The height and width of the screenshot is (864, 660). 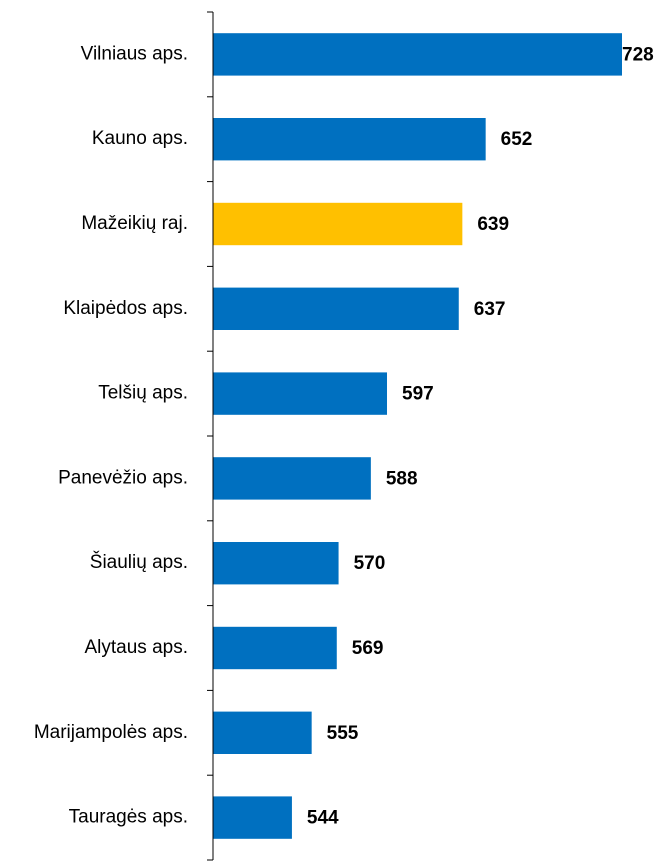 What do you see at coordinates (370, 563) in the screenshot?
I see `value-label: 570` at bounding box center [370, 563].